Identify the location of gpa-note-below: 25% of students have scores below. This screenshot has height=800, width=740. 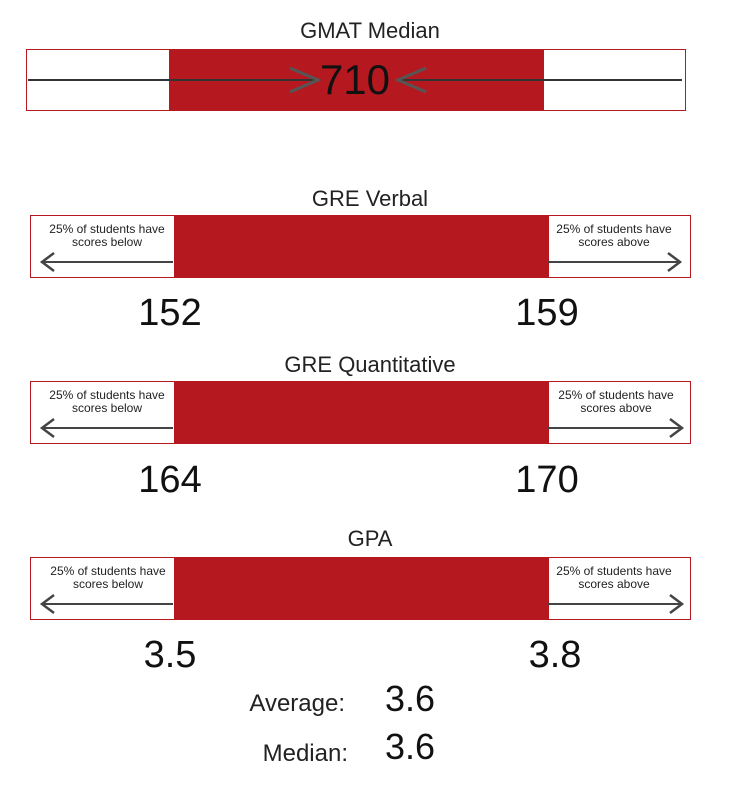
(108, 577).